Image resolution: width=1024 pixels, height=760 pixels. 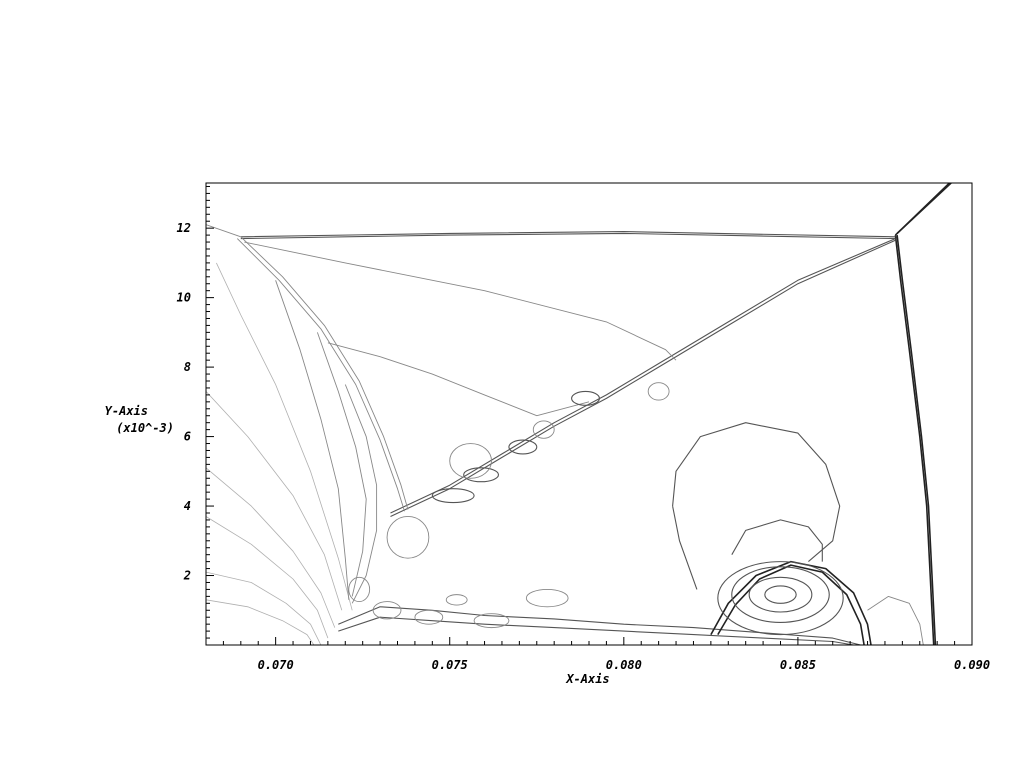 What do you see at coordinates (685, 547) in the screenshot?
I see `contour-line-bubble-outer-left` at bounding box center [685, 547].